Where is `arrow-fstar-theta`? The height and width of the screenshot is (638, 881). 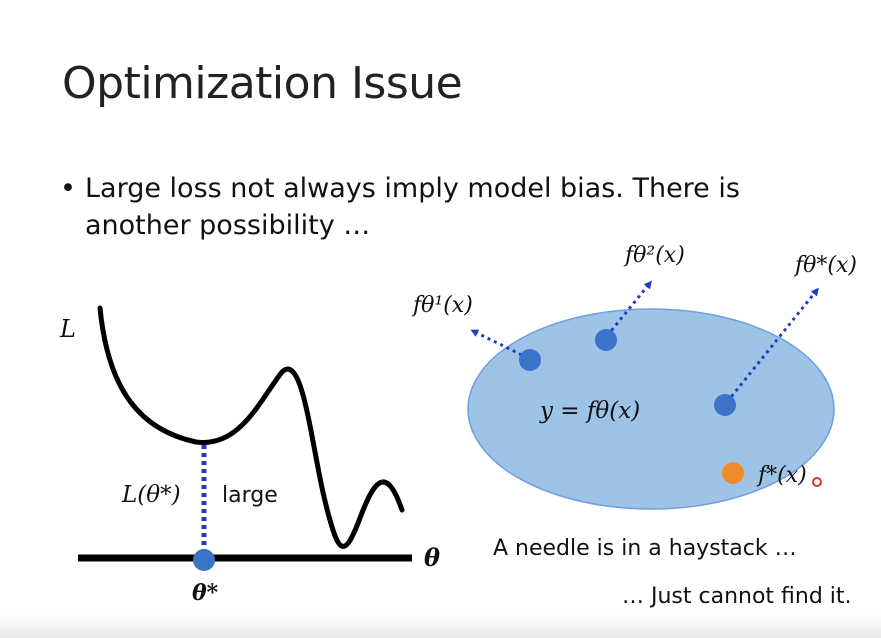 arrow-fstar-theta is located at coordinates (772, 345).